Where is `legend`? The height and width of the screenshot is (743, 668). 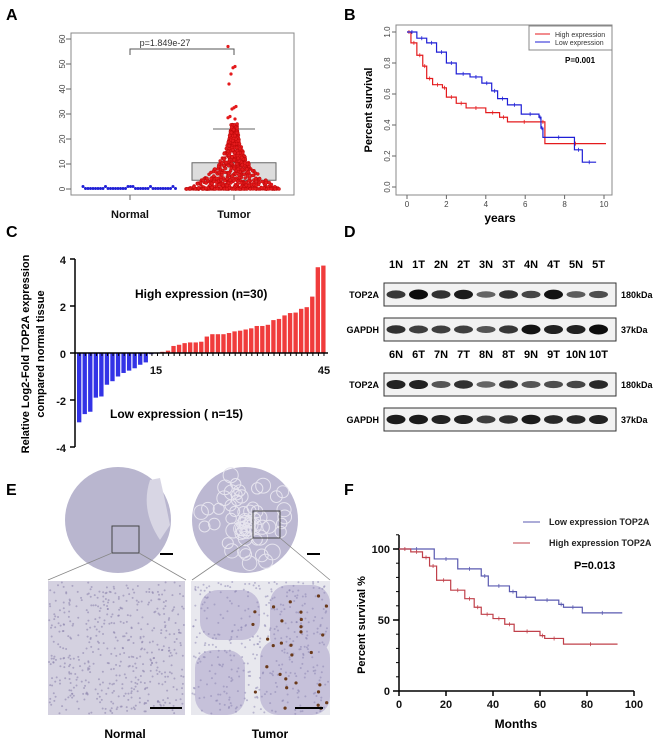
legend is located at coordinates (570, 38).